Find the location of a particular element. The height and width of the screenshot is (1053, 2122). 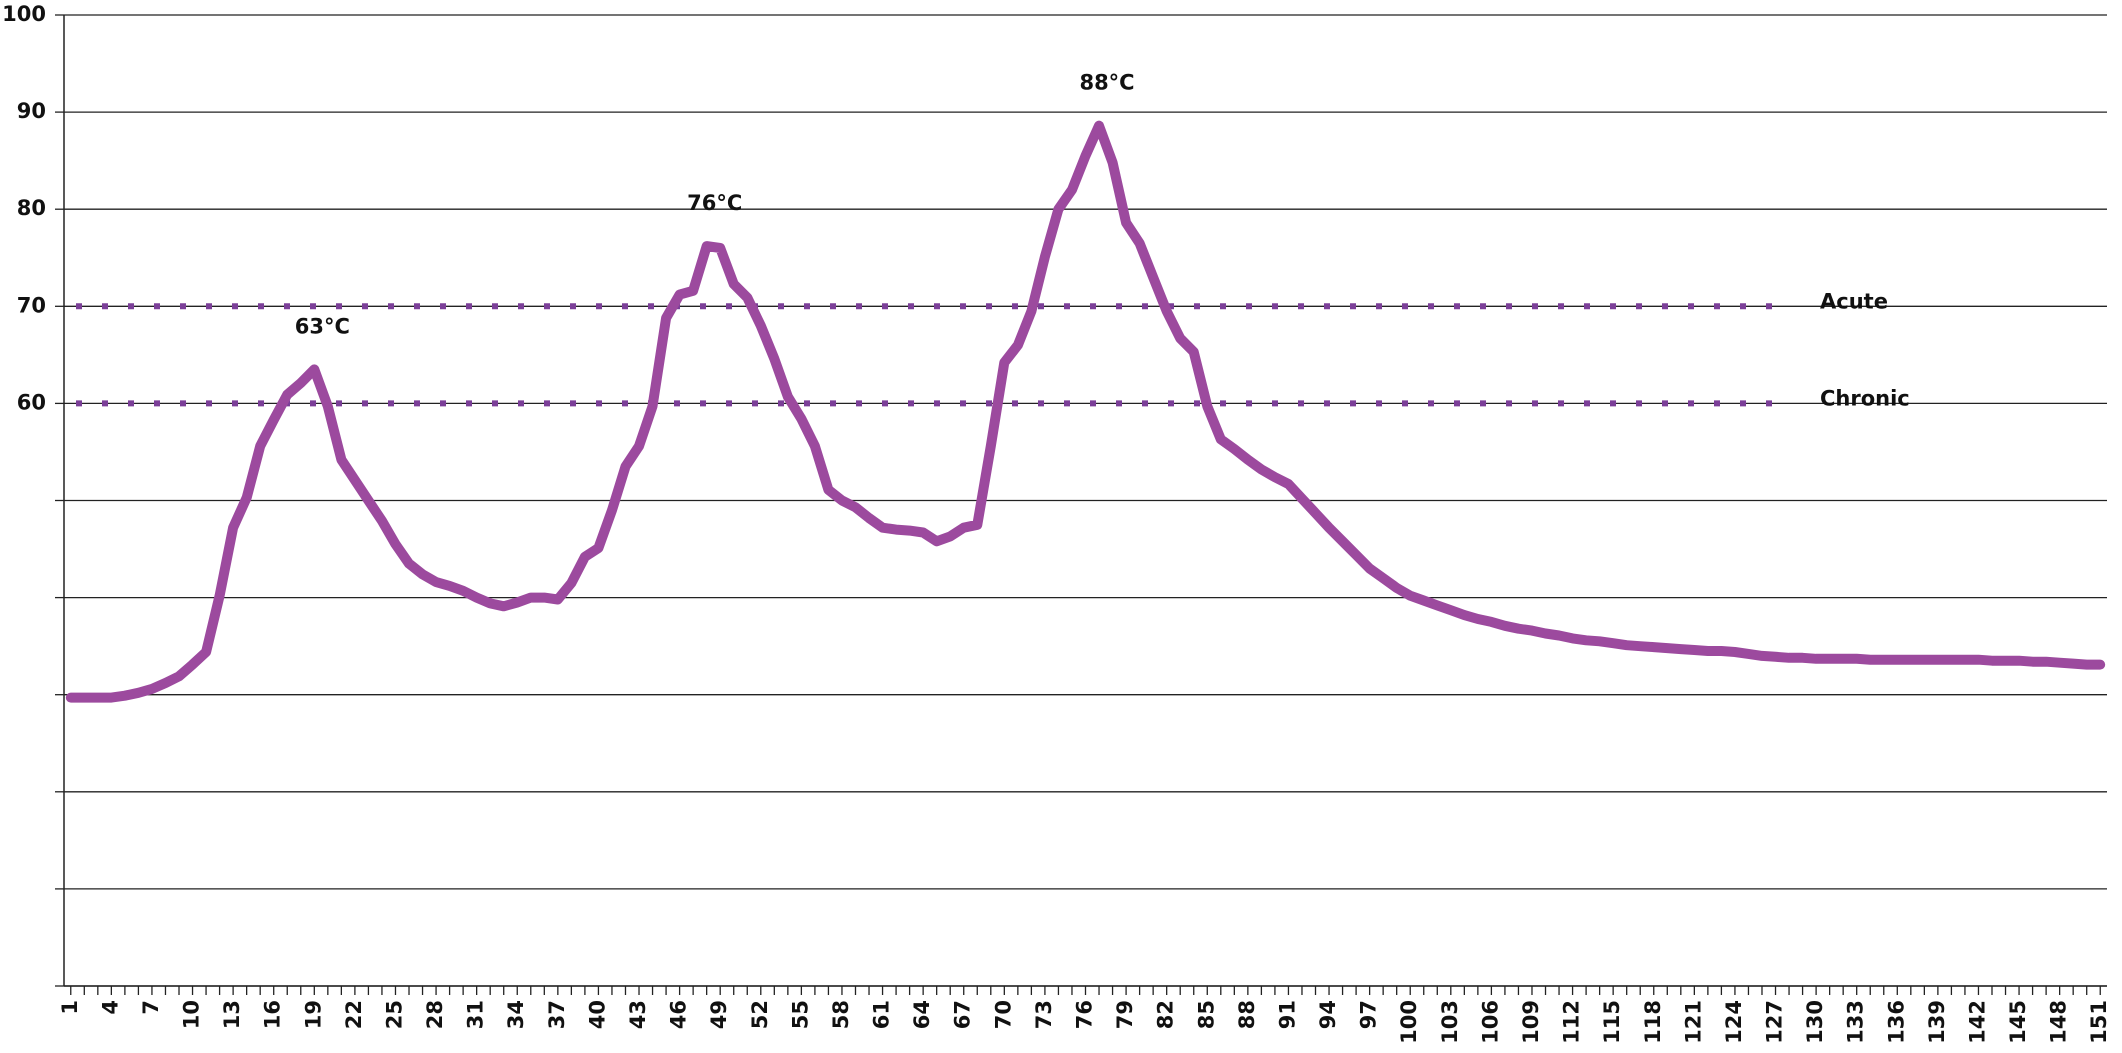

x-tick-label: 40 is located at coordinates (597, 1014).